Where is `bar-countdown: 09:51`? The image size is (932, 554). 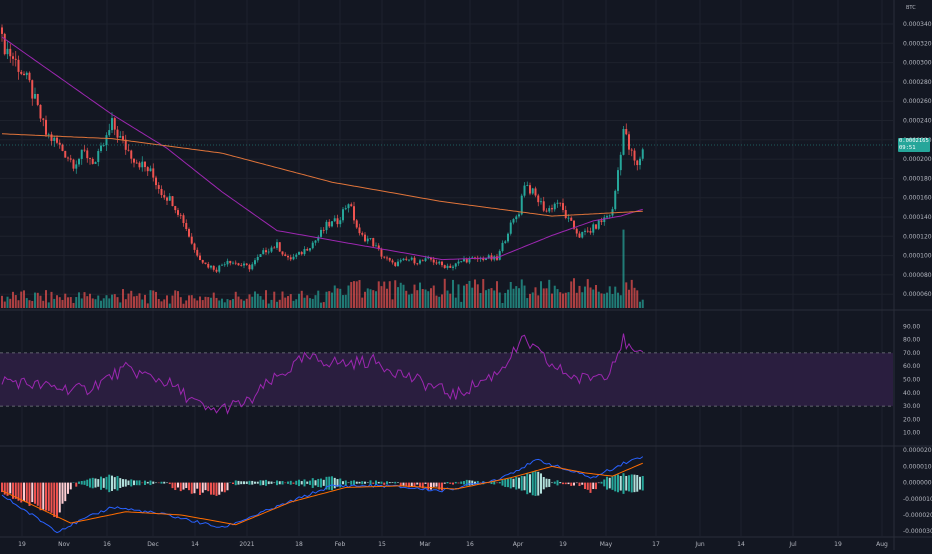
bar-countdown: 09:51 is located at coordinates (907, 148).